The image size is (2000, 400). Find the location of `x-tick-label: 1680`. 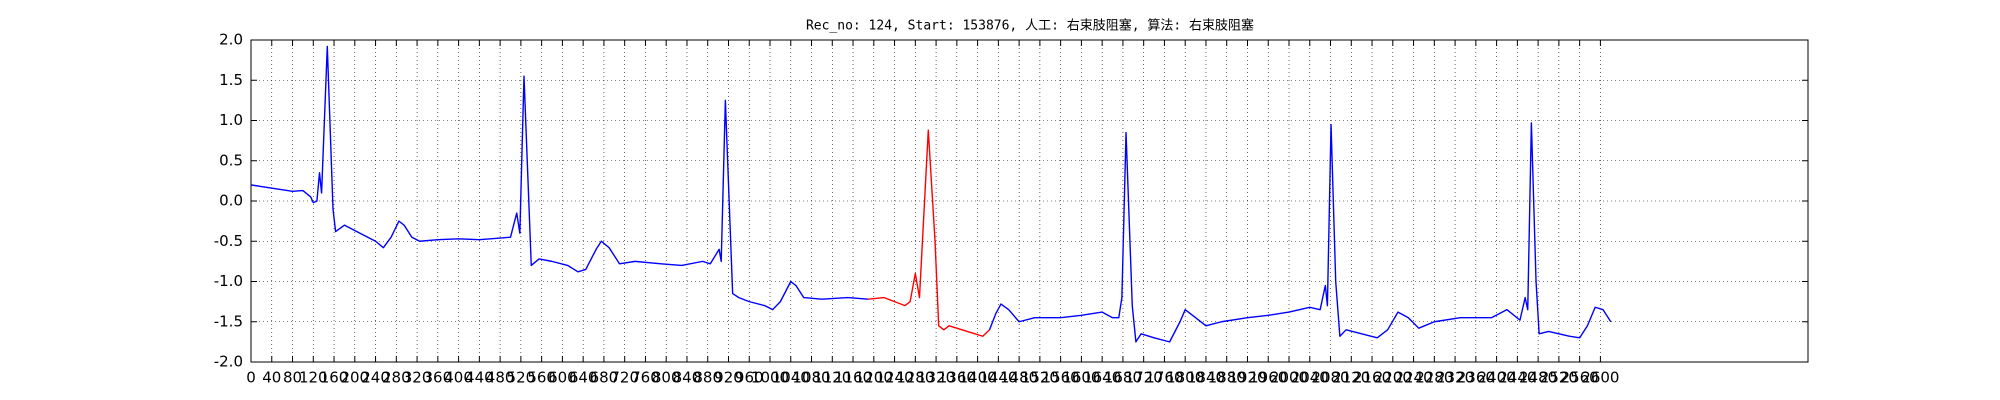

x-tick-label: 1680 is located at coordinates (1123, 378).